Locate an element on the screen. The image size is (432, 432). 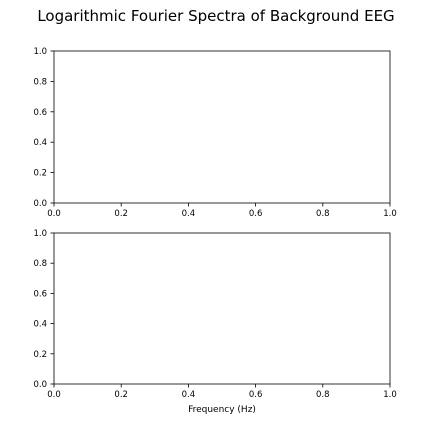
x-tick-label-1-0: 0.0 is located at coordinates (54, 214).